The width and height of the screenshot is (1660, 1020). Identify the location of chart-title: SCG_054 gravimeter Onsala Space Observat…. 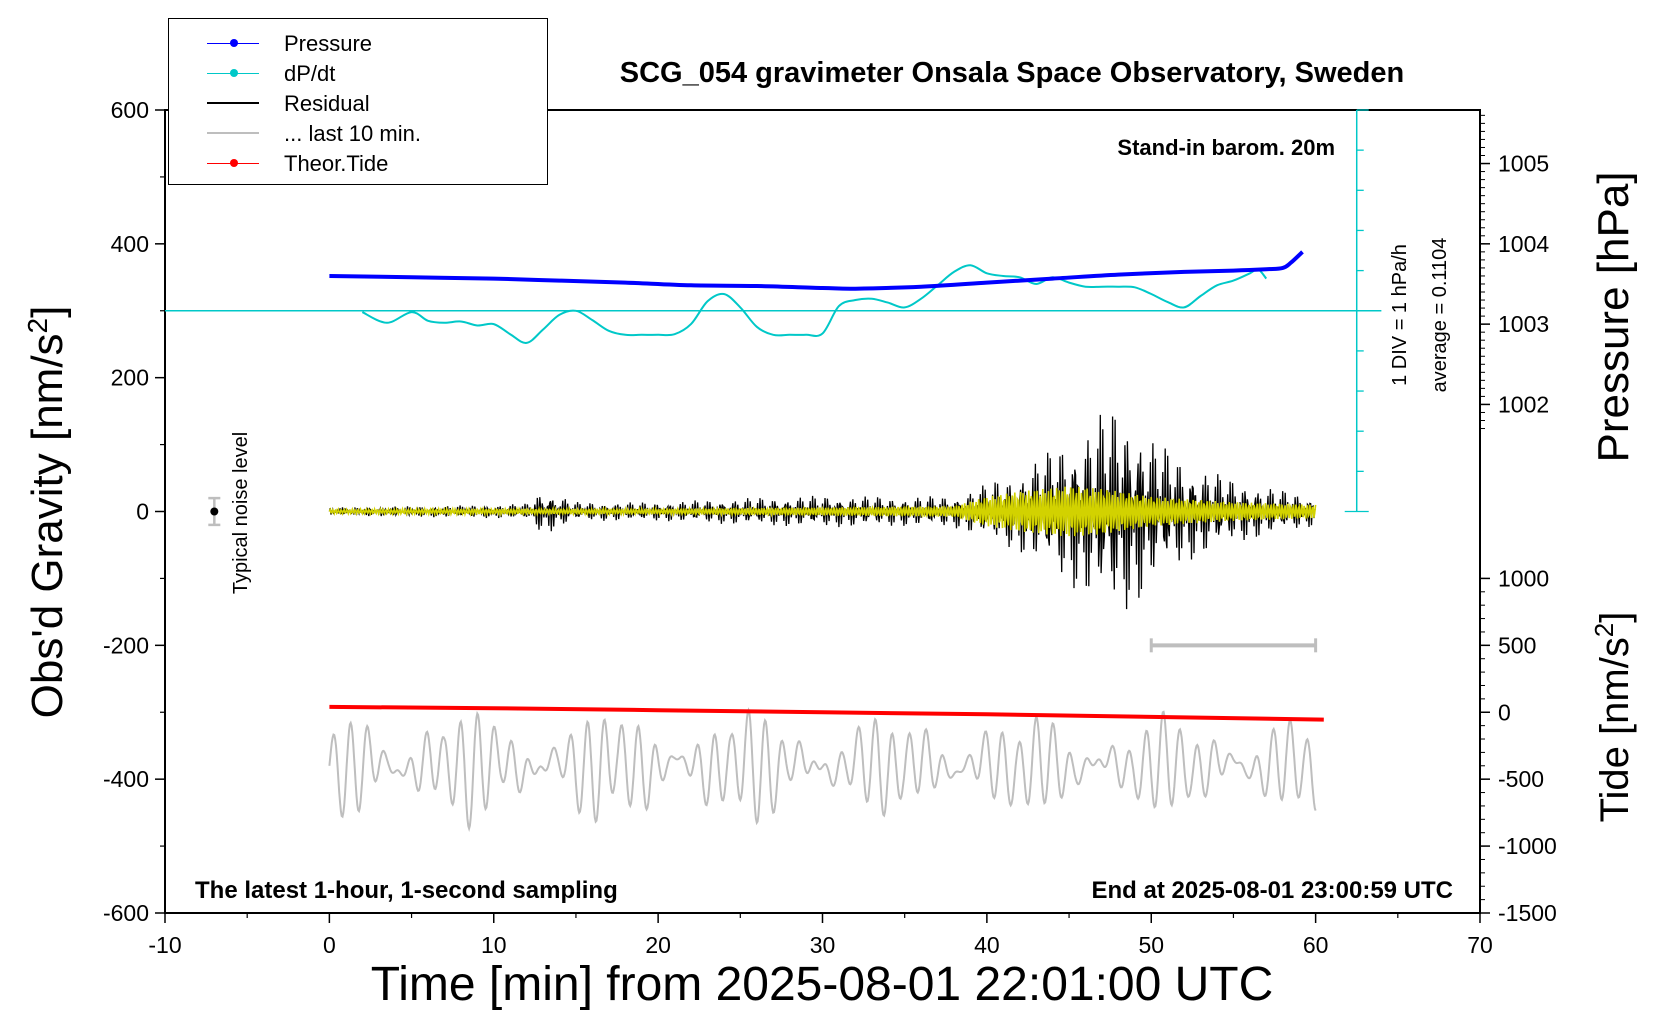
(1012, 73).